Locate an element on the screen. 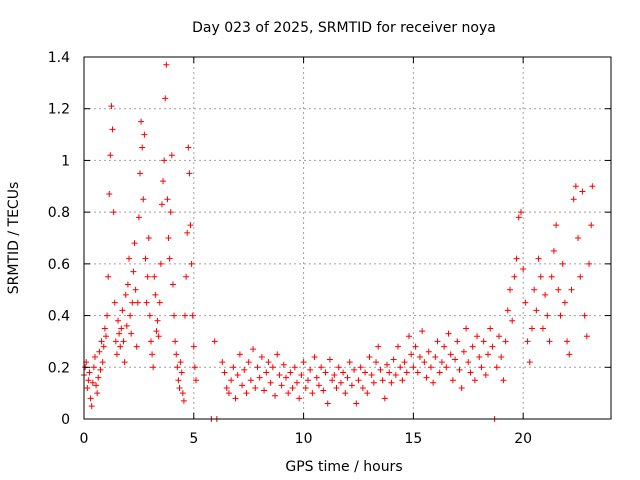 This screenshot has height=480, width=640. y-tick-label: 0 is located at coordinates (65, 420).